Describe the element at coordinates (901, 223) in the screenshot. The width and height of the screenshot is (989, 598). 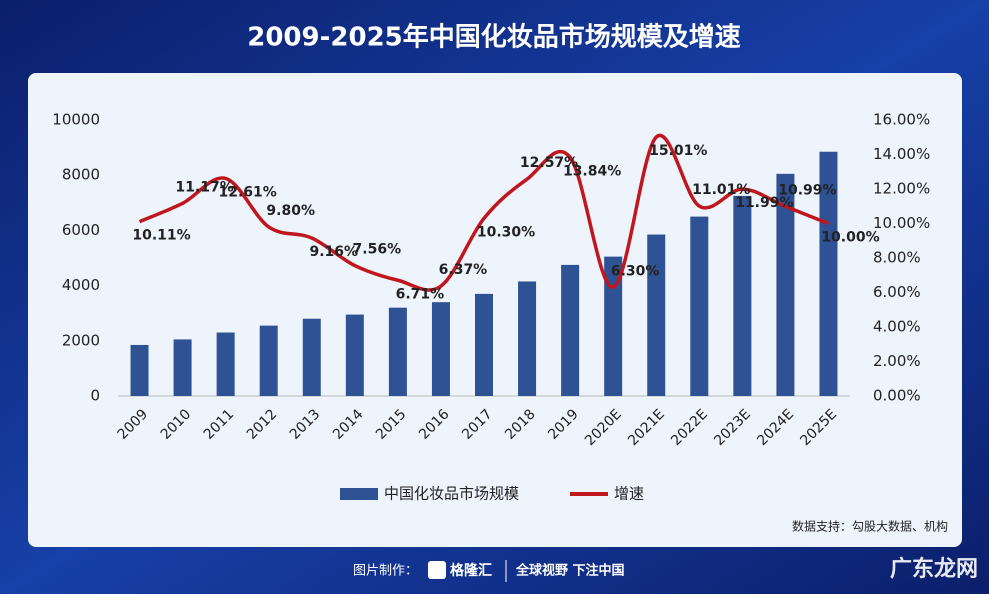
I see `y2-tick-label: 10.00%` at that location.